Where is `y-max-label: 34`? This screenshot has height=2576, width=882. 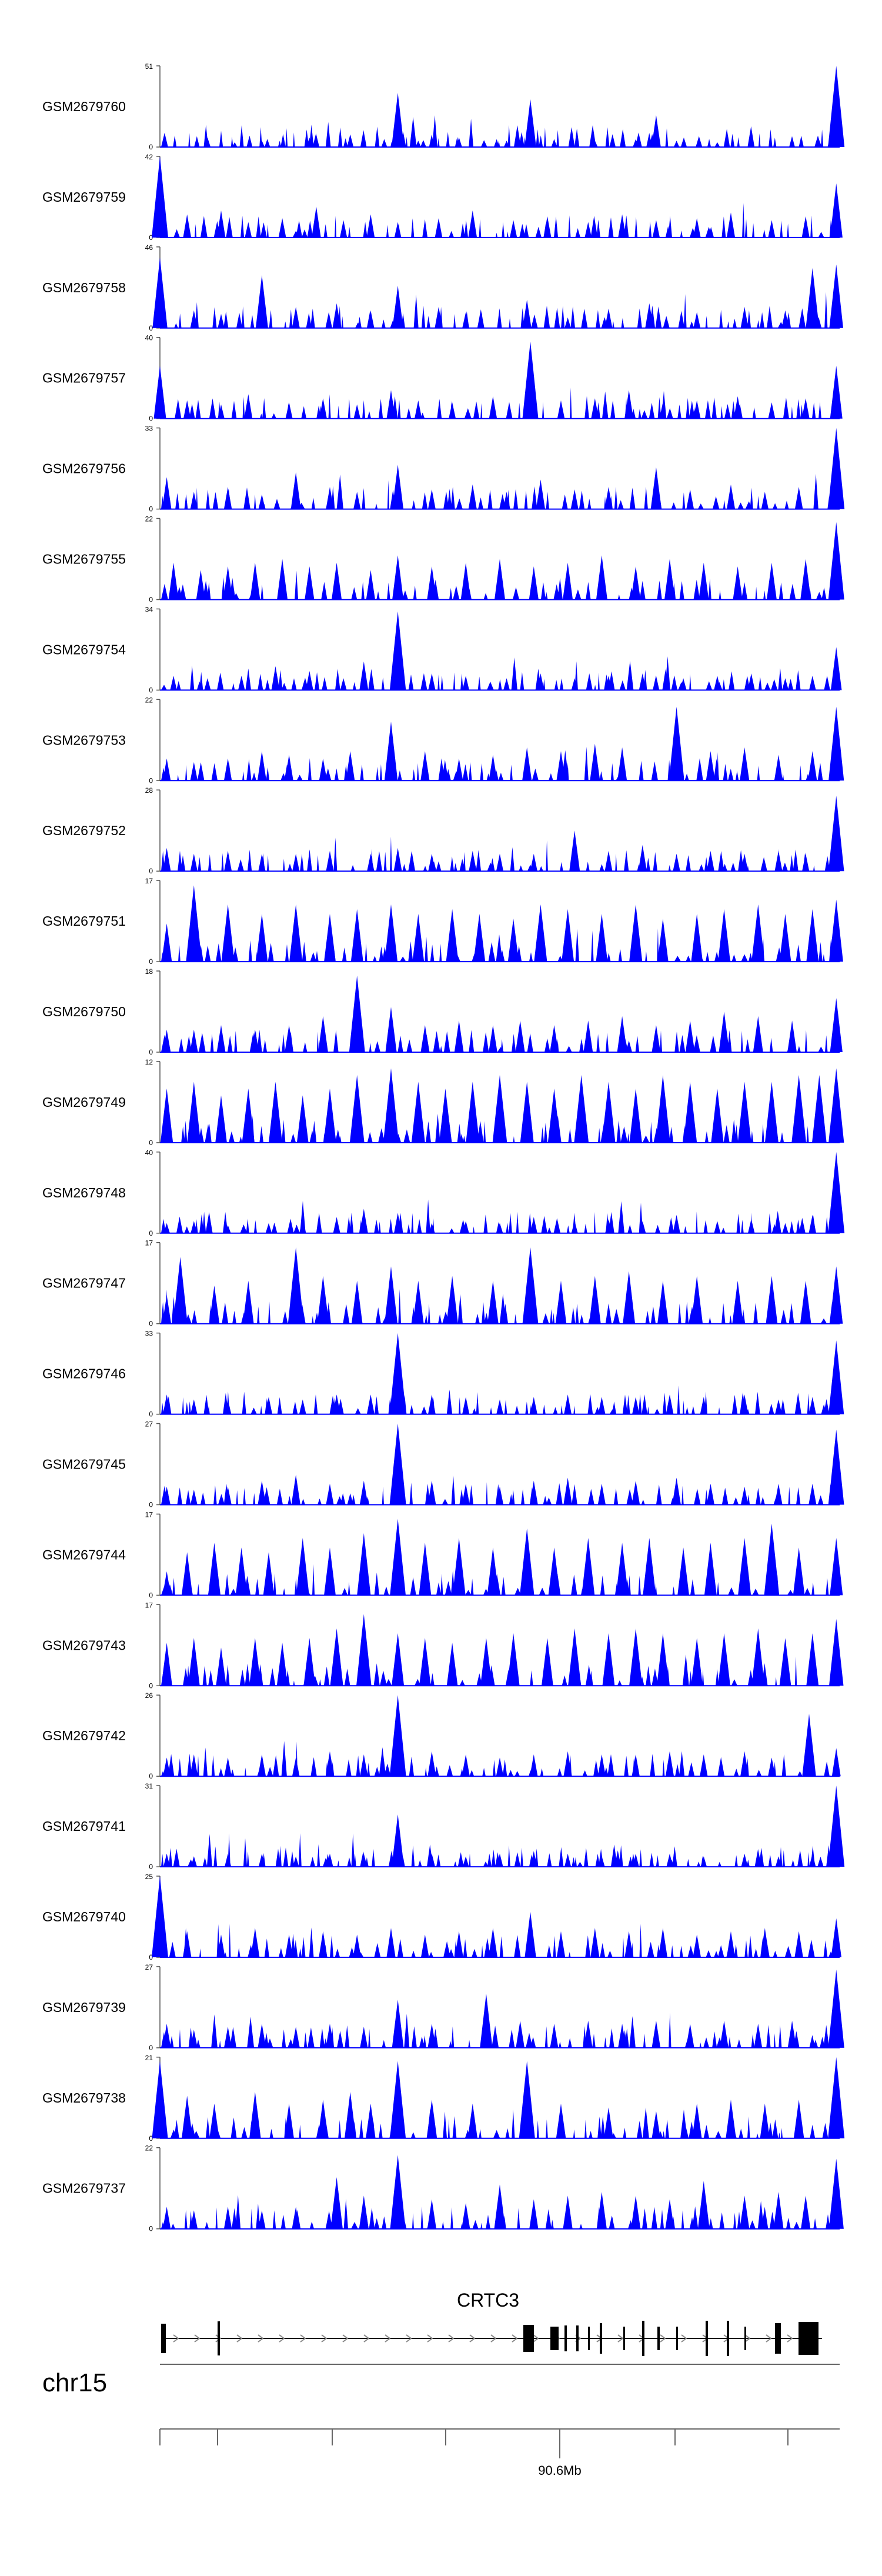 y-max-label: 34 is located at coordinates (149, 609).